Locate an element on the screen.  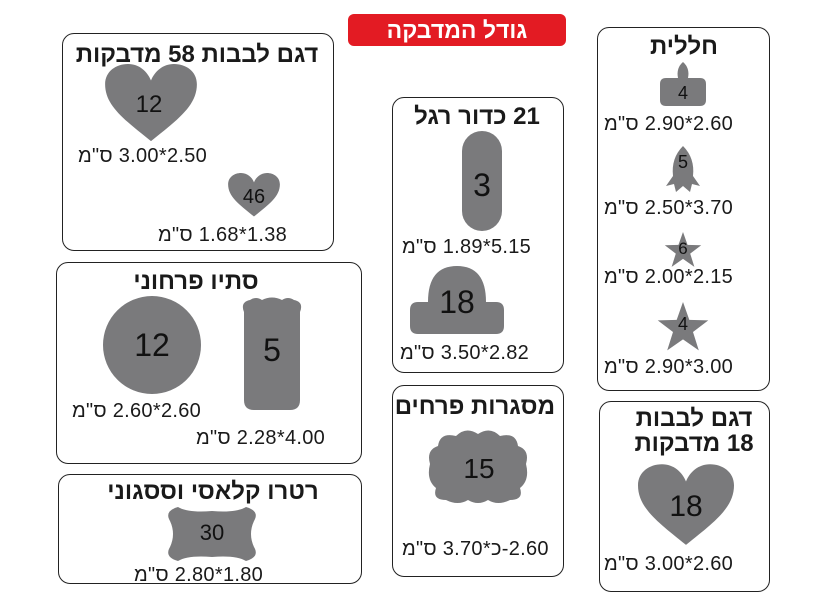
ornate-frame-icon is located at coordinates (212, 534).